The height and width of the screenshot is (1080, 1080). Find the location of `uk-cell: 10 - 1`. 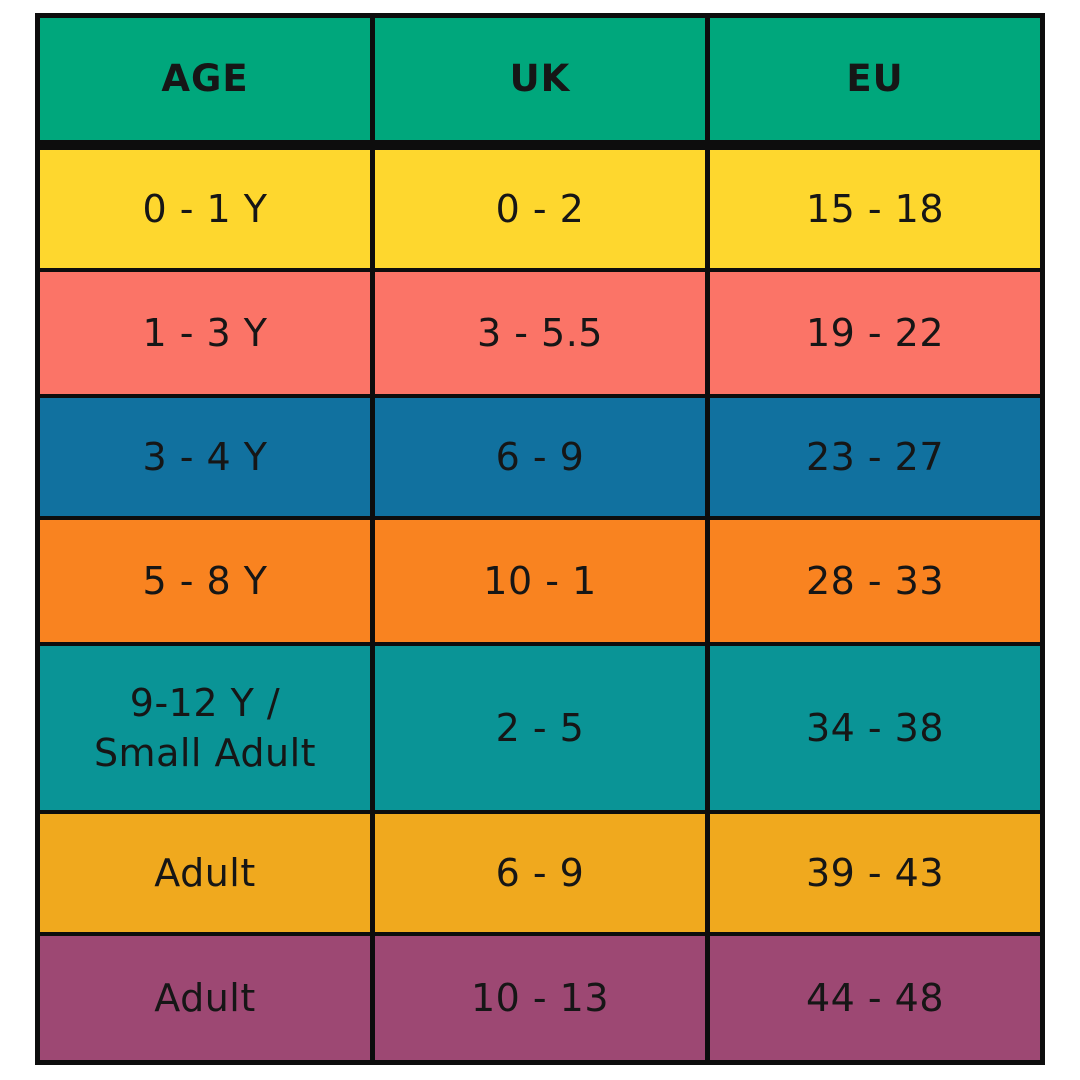

uk-cell: 10 - 1 is located at coordinates (537, 581).